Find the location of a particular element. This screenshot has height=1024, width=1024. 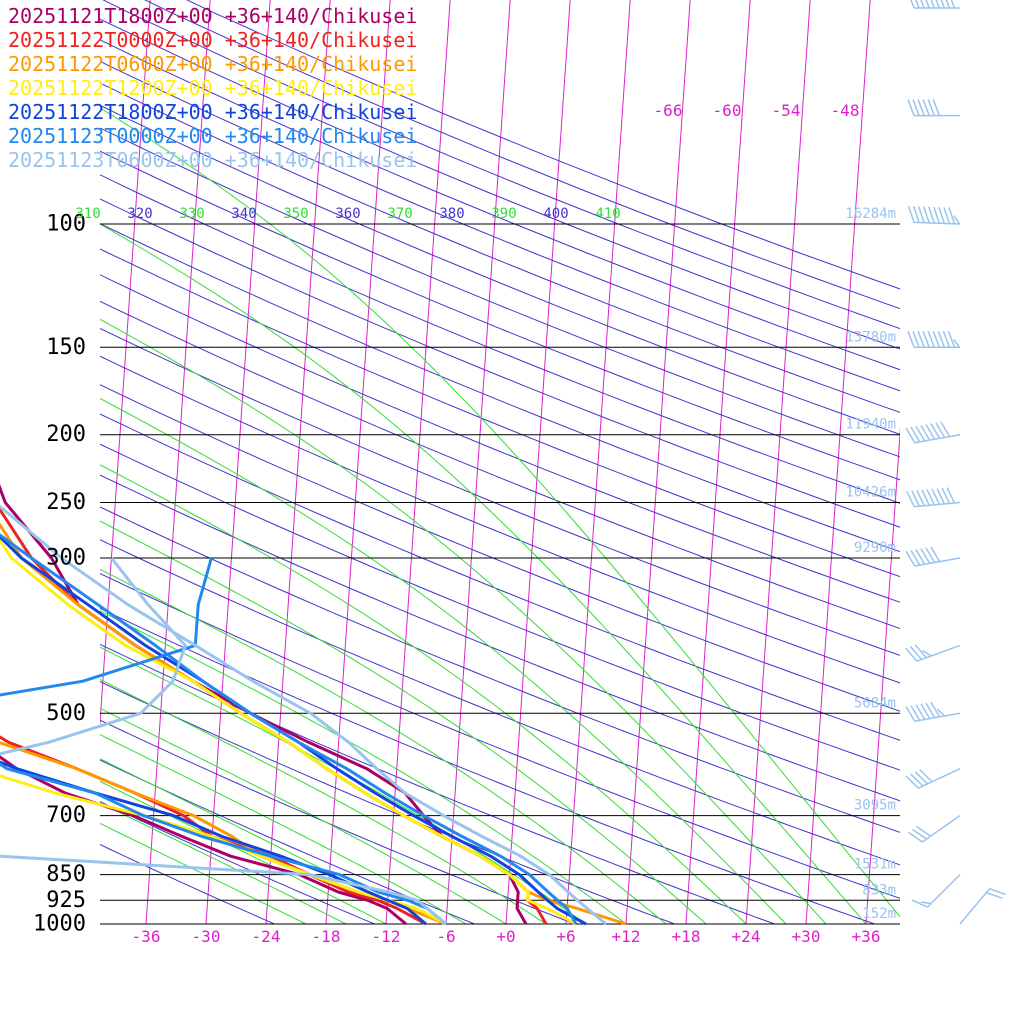

temperature-tick-label: +36 is located at coordinates (866, 936).